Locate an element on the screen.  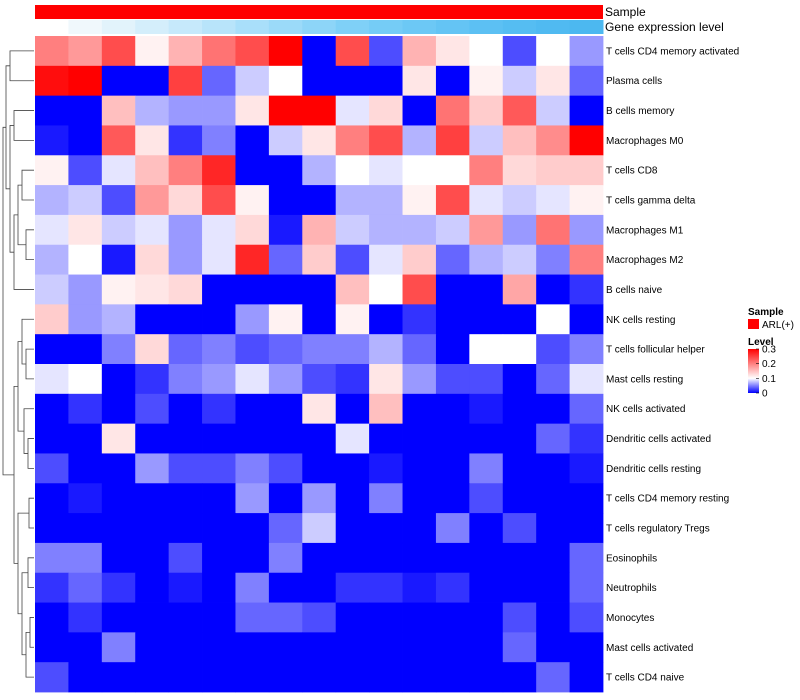
row-label: T cells CD8 is located at coordinates (632, 171).